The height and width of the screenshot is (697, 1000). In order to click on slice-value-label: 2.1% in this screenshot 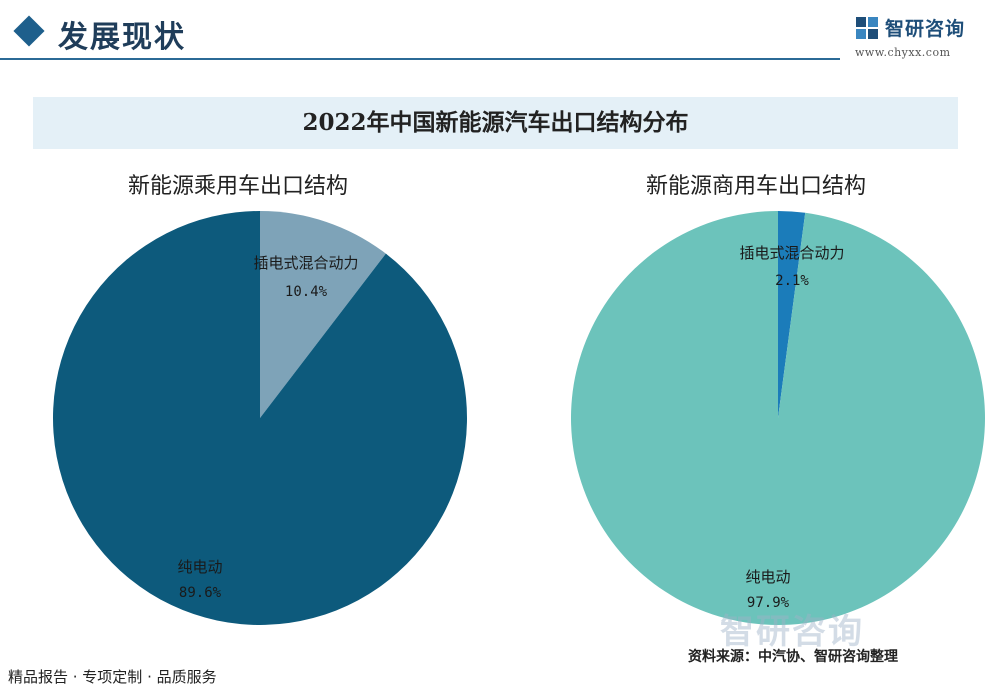, I will do `click(792, 281)`.